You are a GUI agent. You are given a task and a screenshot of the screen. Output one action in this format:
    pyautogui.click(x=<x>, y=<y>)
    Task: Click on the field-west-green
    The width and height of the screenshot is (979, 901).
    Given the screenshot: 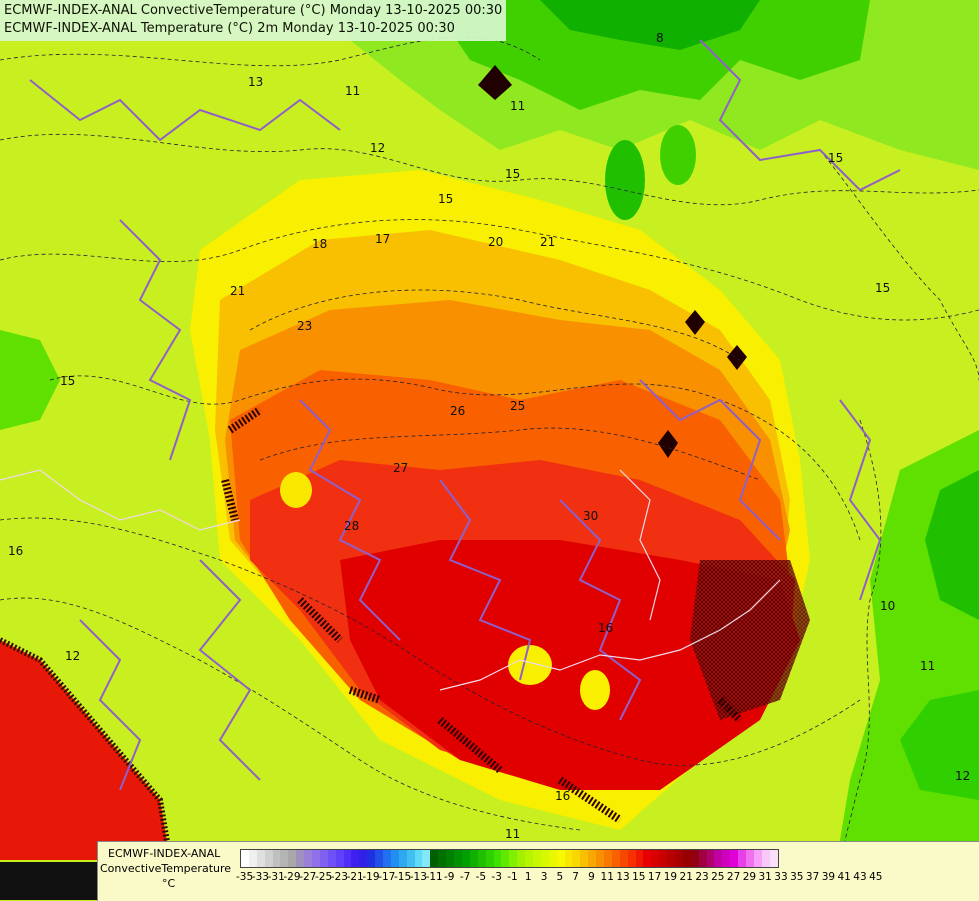 What is the action you would take?
    pyautogui.click(x=30, y=380)
    